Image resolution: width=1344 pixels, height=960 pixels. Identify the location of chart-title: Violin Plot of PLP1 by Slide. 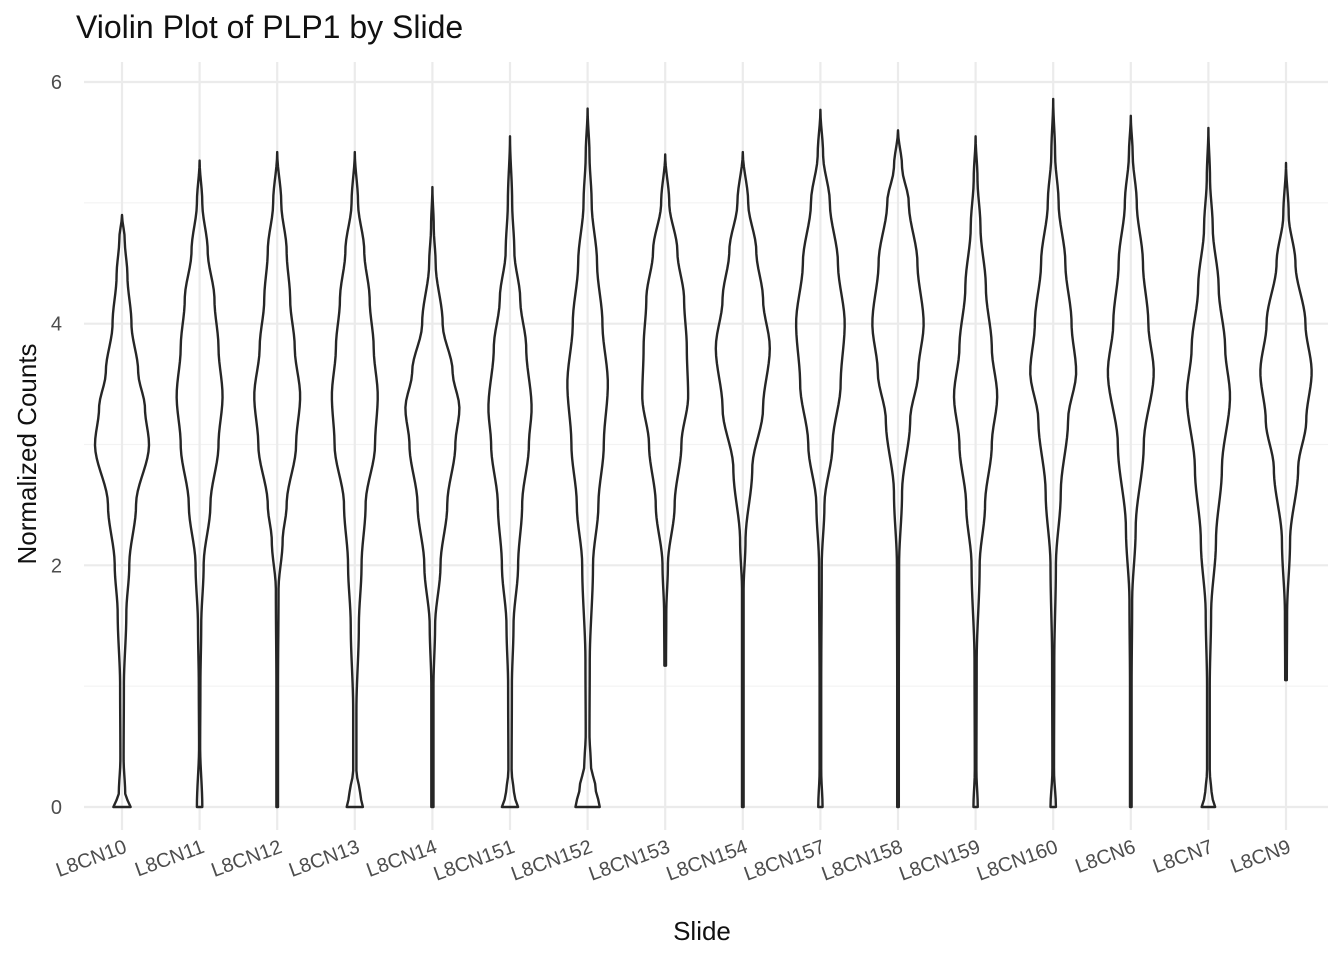
(269, 27).